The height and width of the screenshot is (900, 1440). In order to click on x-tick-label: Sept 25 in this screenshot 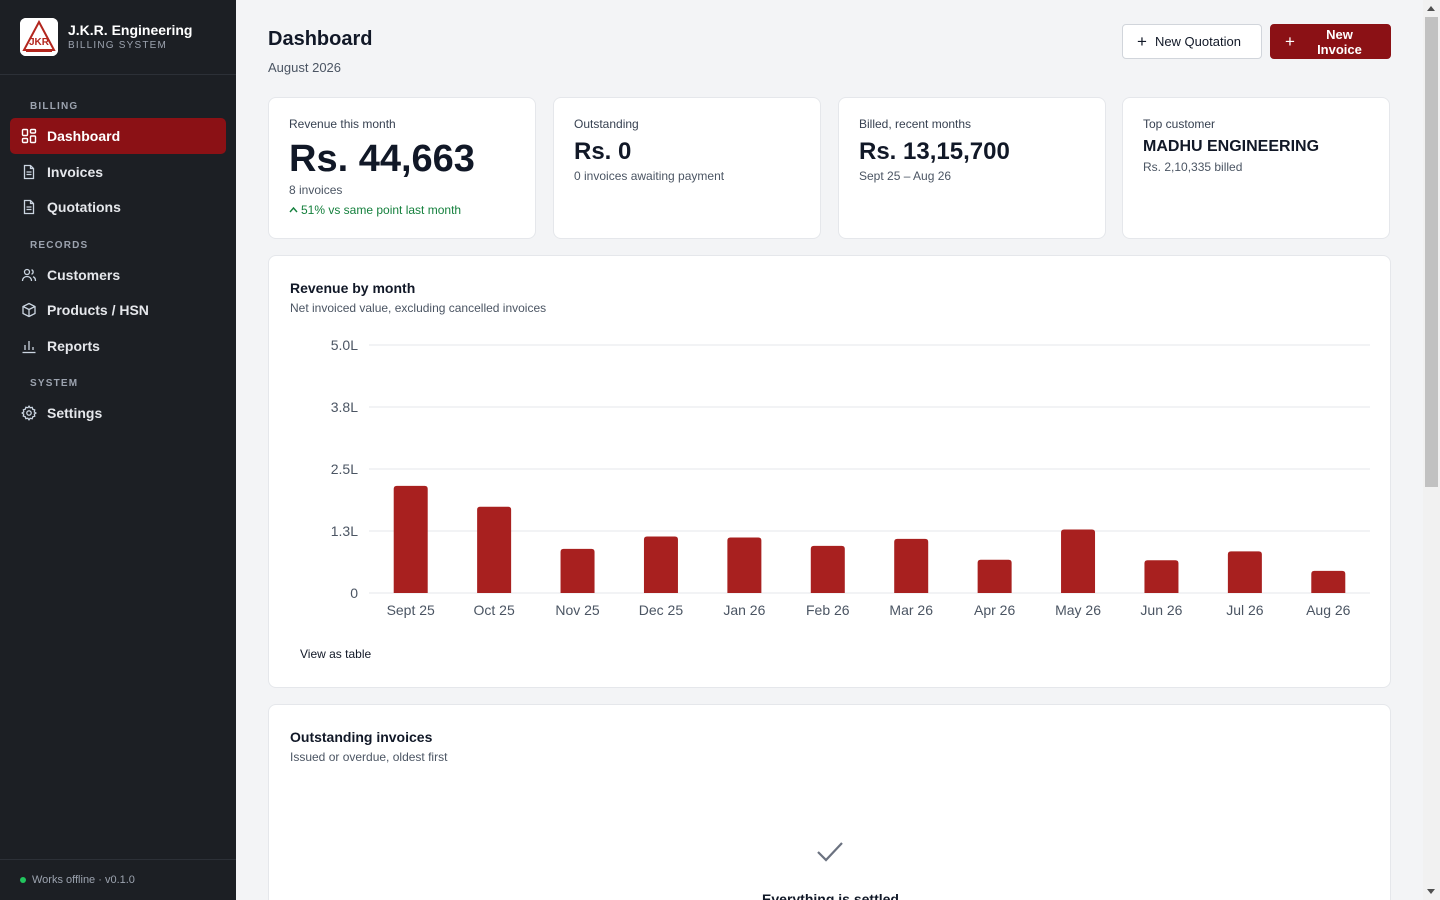, I will do `click(411, 610)`.